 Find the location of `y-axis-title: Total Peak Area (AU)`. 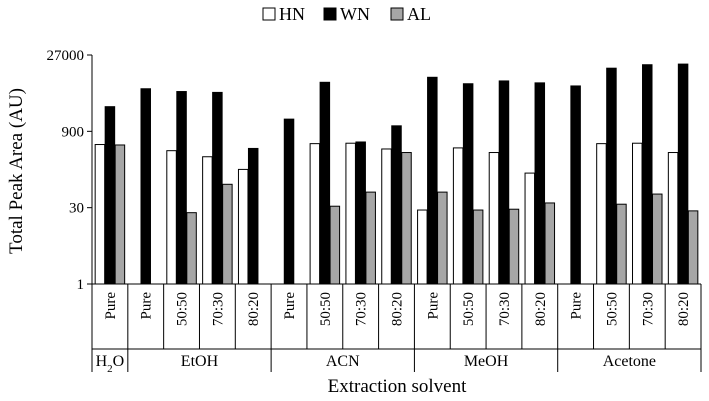

y-axis-title: Total Peak Area (AU) is located at coordinates (16, 171).